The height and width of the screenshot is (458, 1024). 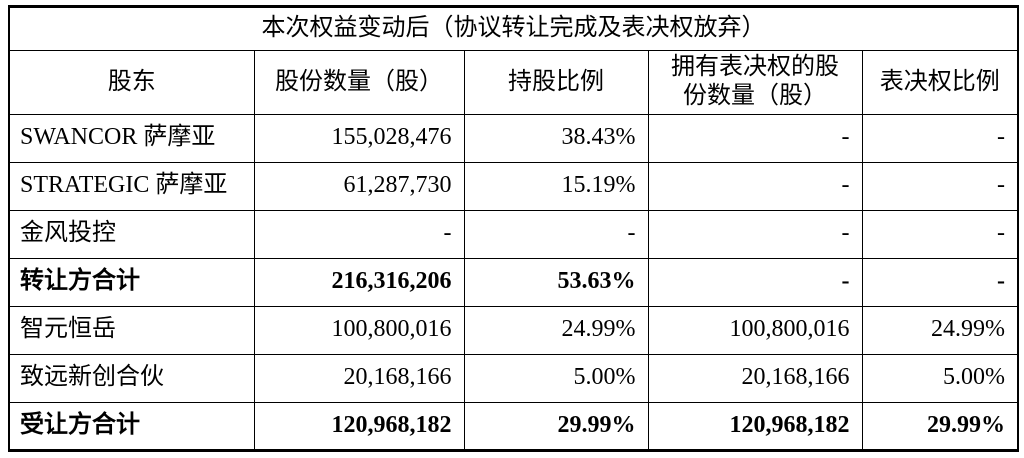 I want to click on table-row: STRATEGIC 萨摩亚 61,287,730 15.19% - -, so click(x=513, y=186).